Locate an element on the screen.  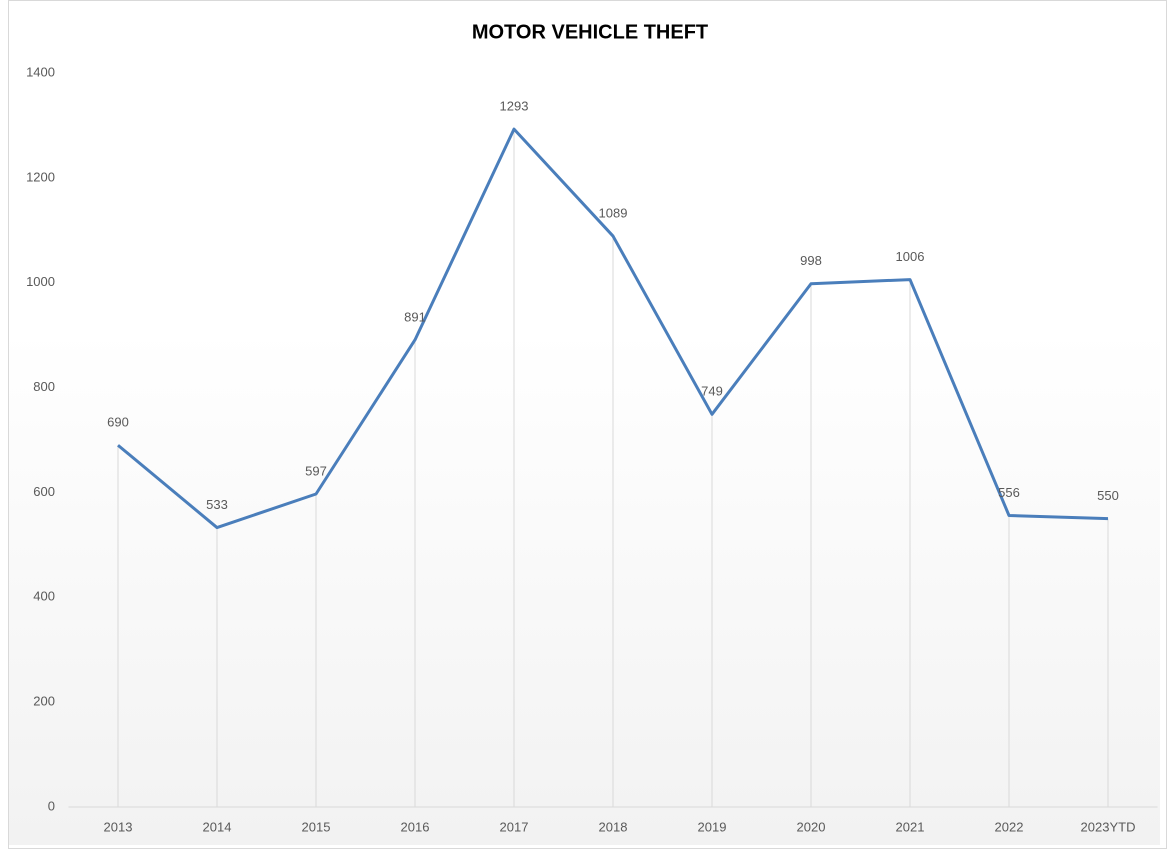
x-tick-label: 2014 is located at coordinates (217, 826).